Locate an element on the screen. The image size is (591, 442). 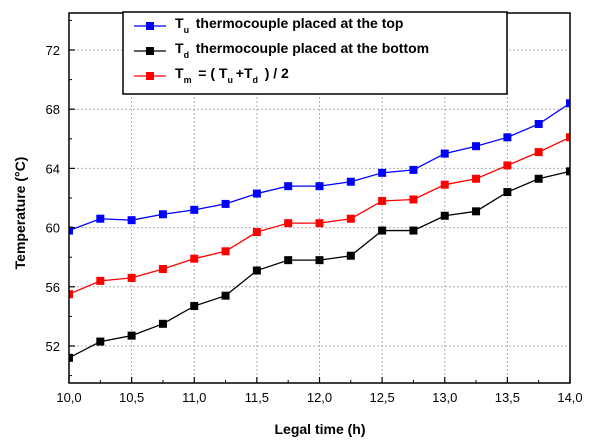
x-tick-label: 13,0 is located at coordinates (444, 397).